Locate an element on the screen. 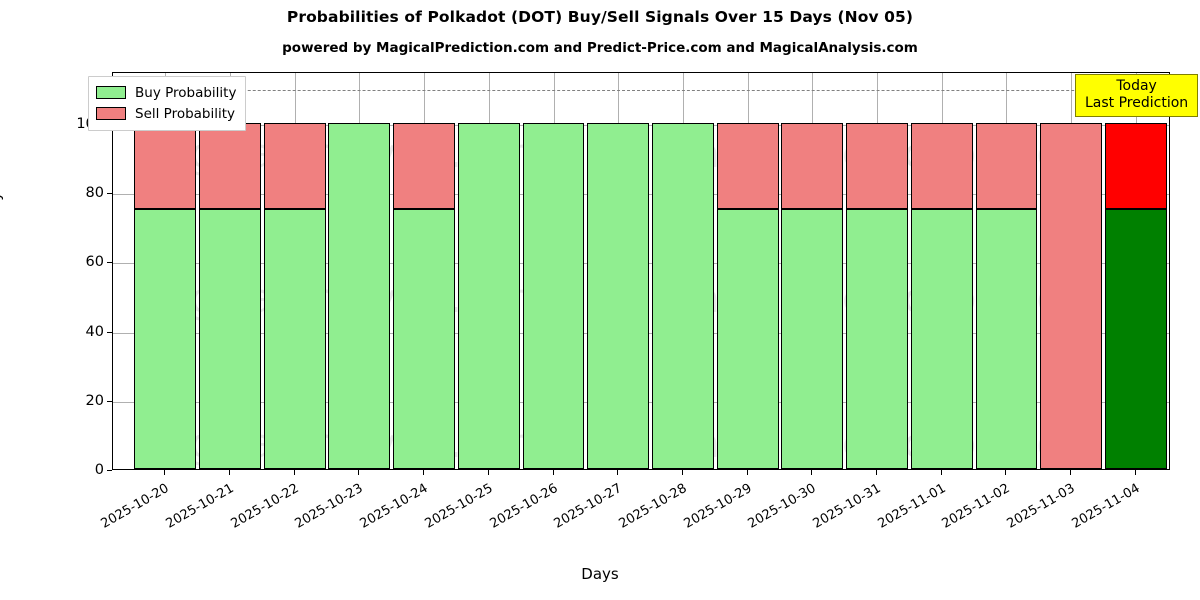  reference-line is located at coordinates (641, 91).